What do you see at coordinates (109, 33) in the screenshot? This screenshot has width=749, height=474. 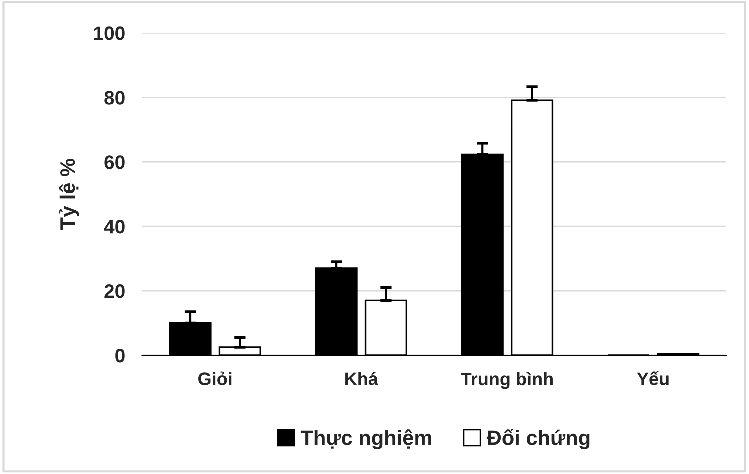 I see `y-tick-label: 100` at bounding box center [109, 33].